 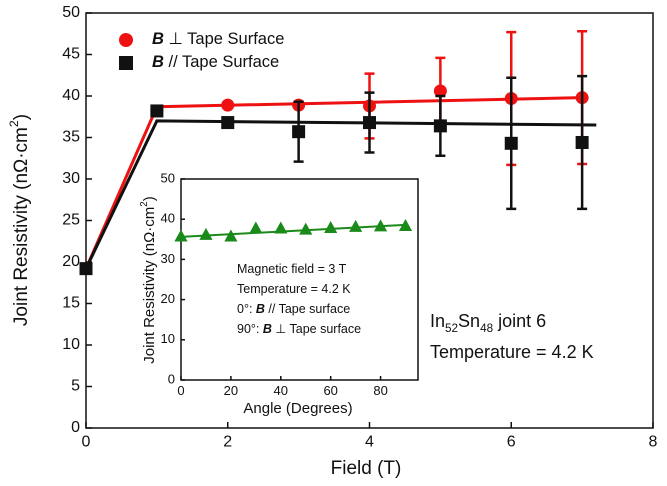 I want to click on text-part: // Tape surface, so click(x=307, y=309).